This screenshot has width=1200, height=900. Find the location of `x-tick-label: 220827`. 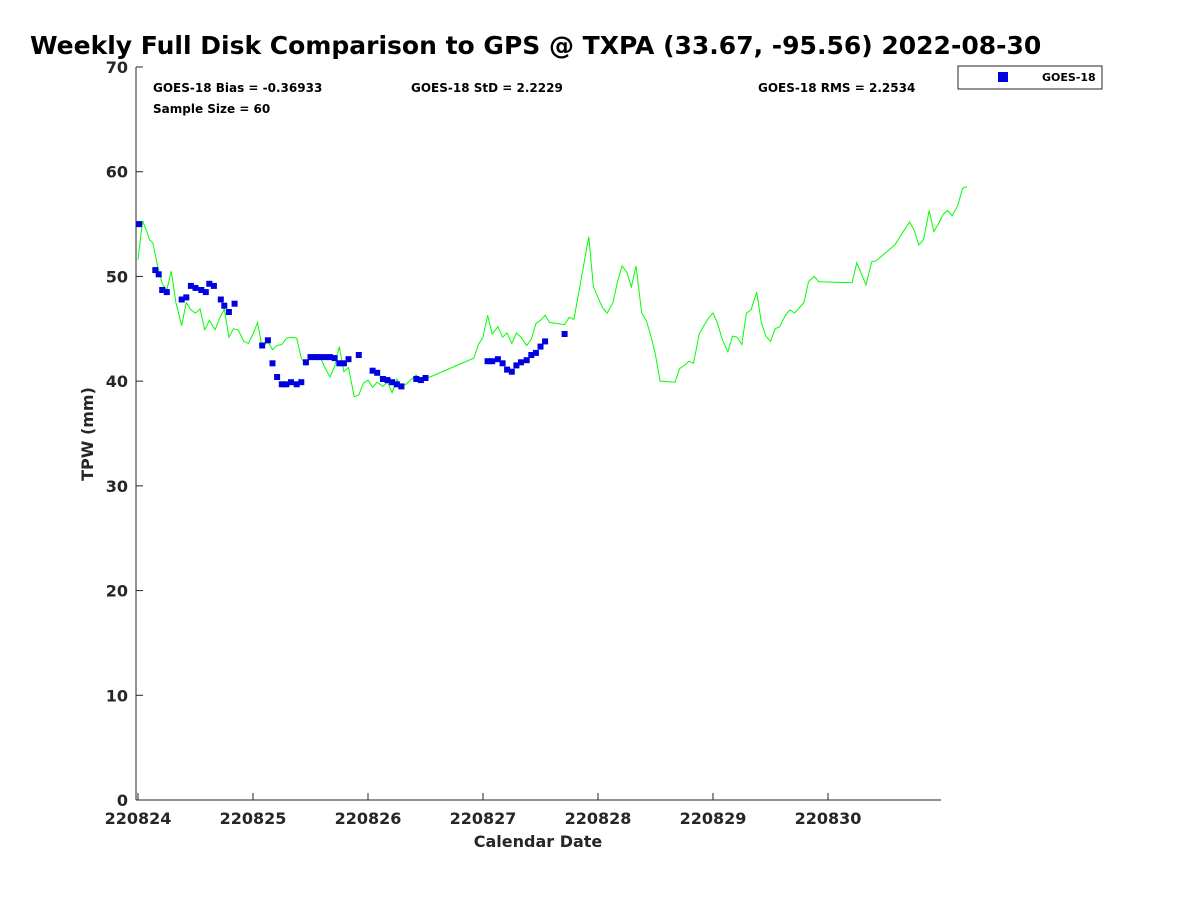

x-tick-label: 220827 is located at coordinates (483, 818).